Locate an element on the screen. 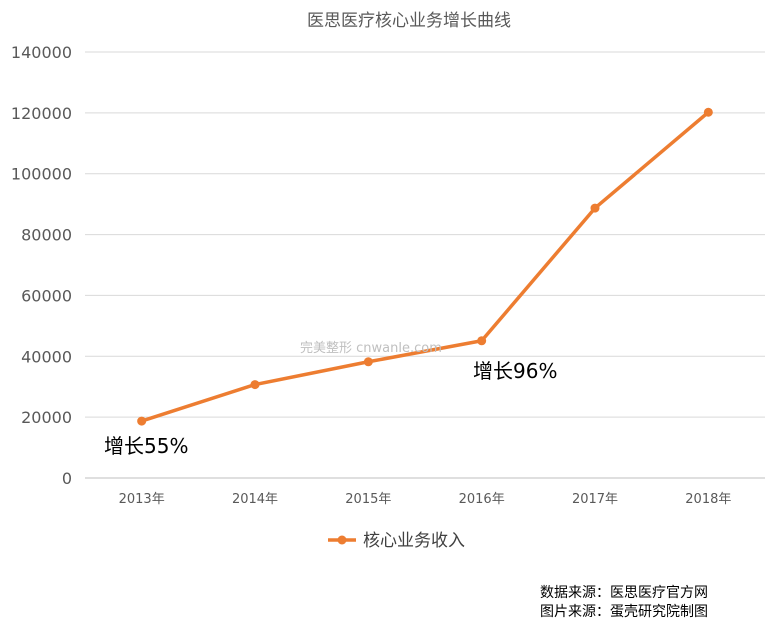 The image size is (778, 627). y-tick-label: 140000 is located at coordinates (41, 52).